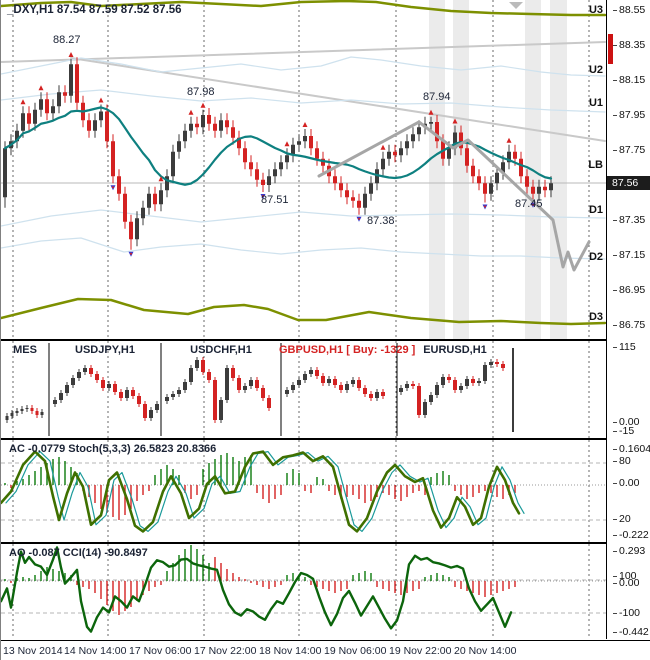 The height and width of the screenshot is (660, 650). I want to click on time-axis-label: 14 Nov 14:00, so click(95, 651).